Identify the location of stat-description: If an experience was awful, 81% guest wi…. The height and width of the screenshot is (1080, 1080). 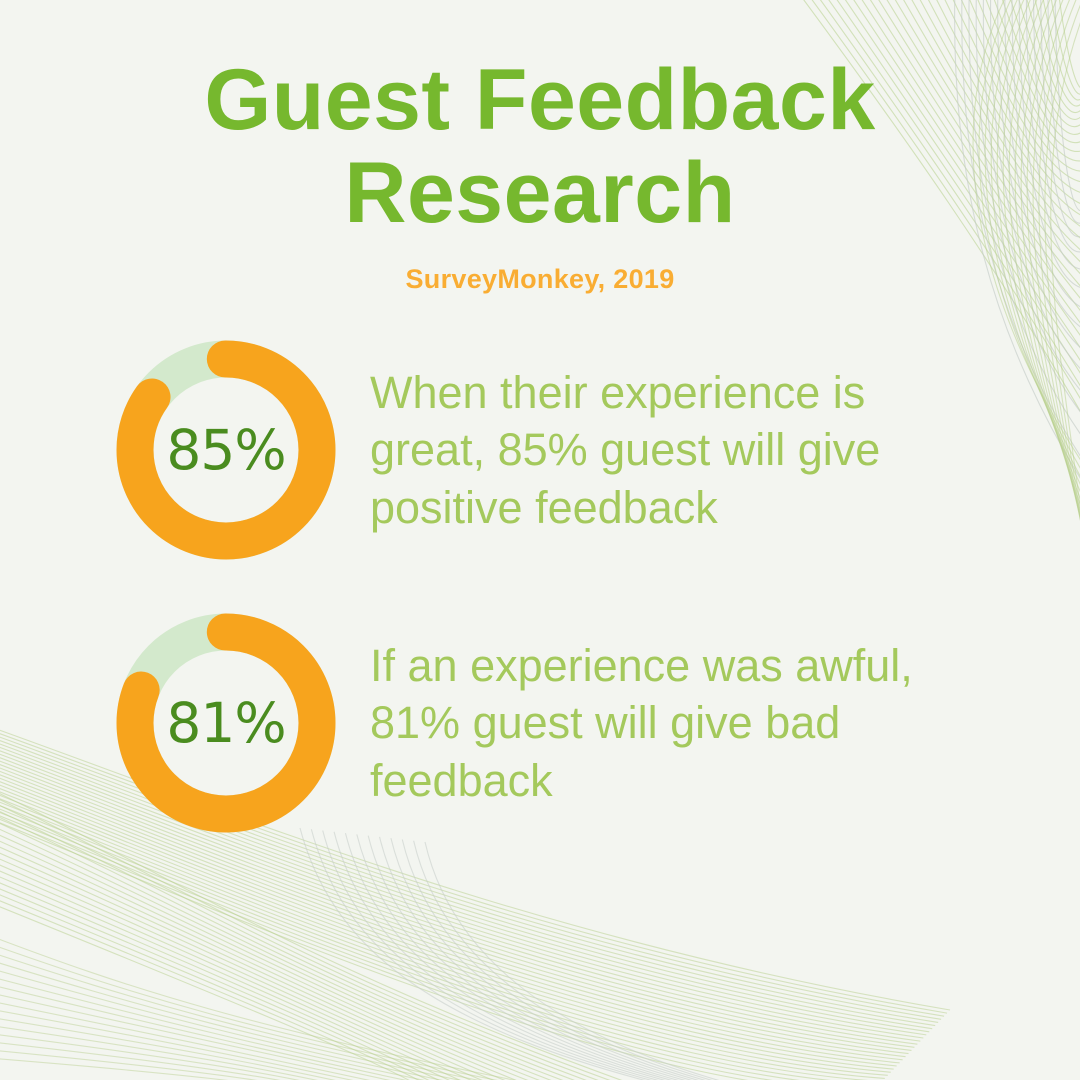
(641, 723).